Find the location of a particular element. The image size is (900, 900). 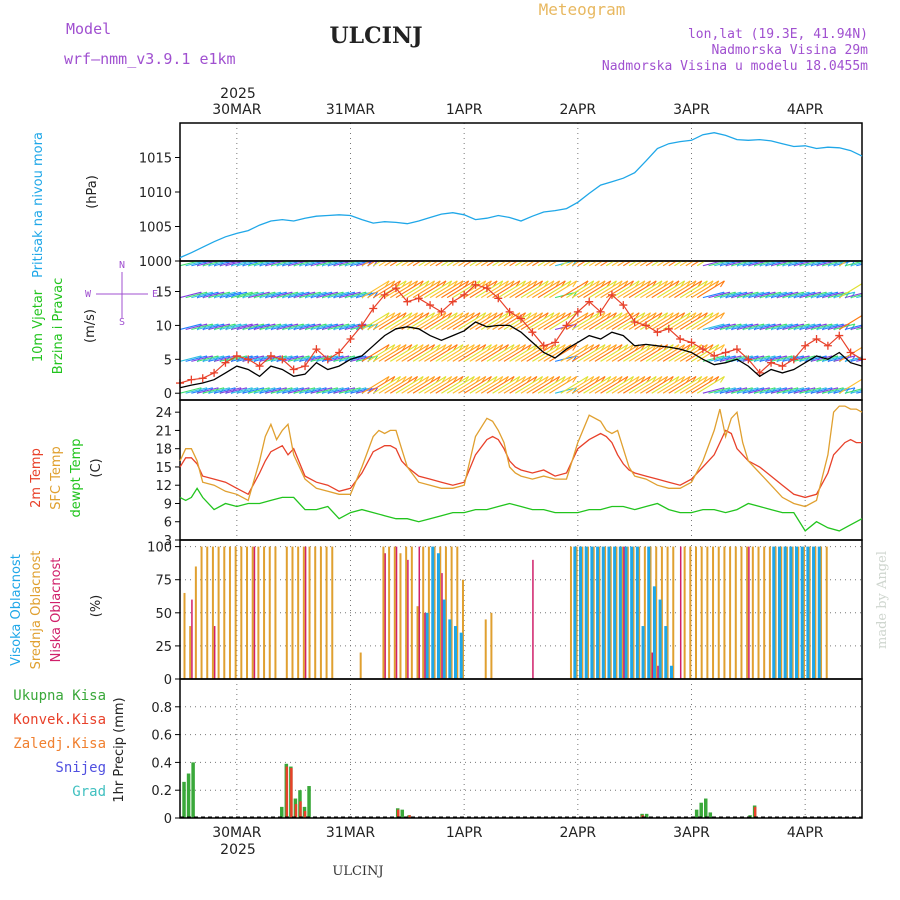

temperature-panel: 3 6 9 12 15 18 21 24 is located at coordinates (509, 474).